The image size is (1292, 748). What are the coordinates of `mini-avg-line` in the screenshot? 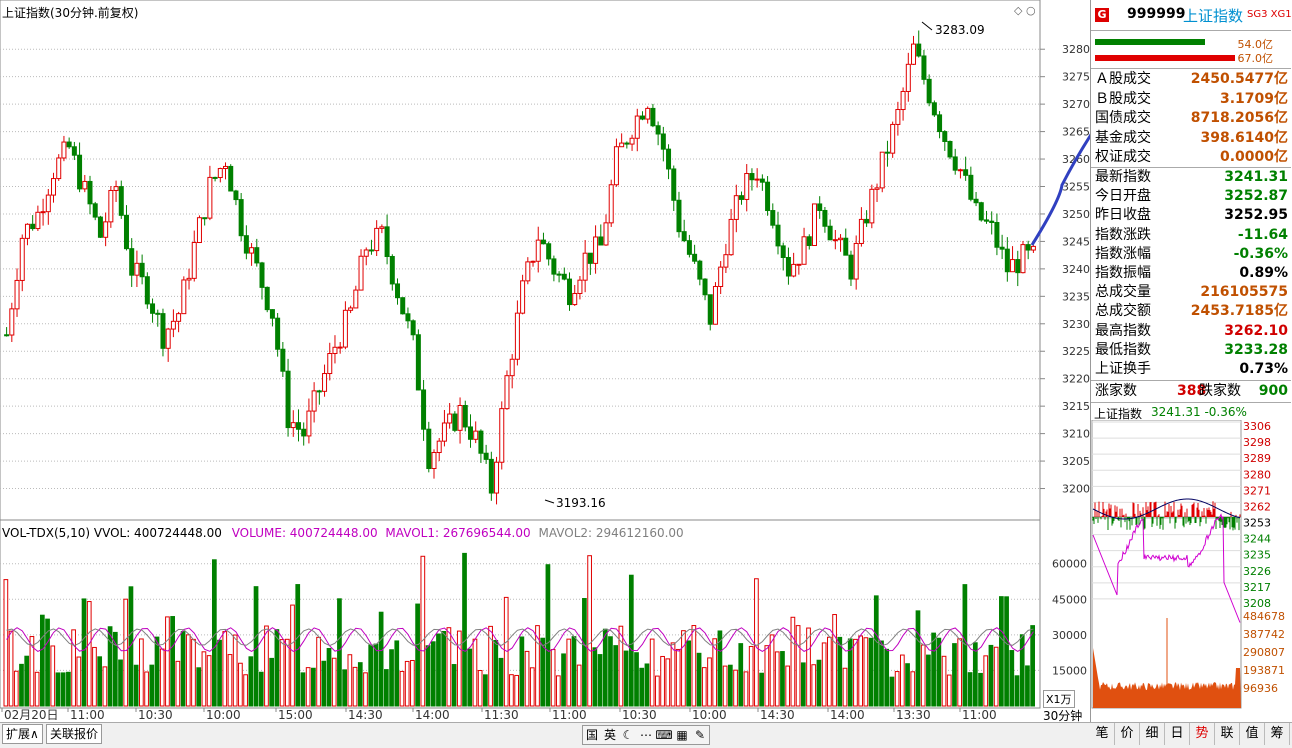 It's located at (1166, 509).